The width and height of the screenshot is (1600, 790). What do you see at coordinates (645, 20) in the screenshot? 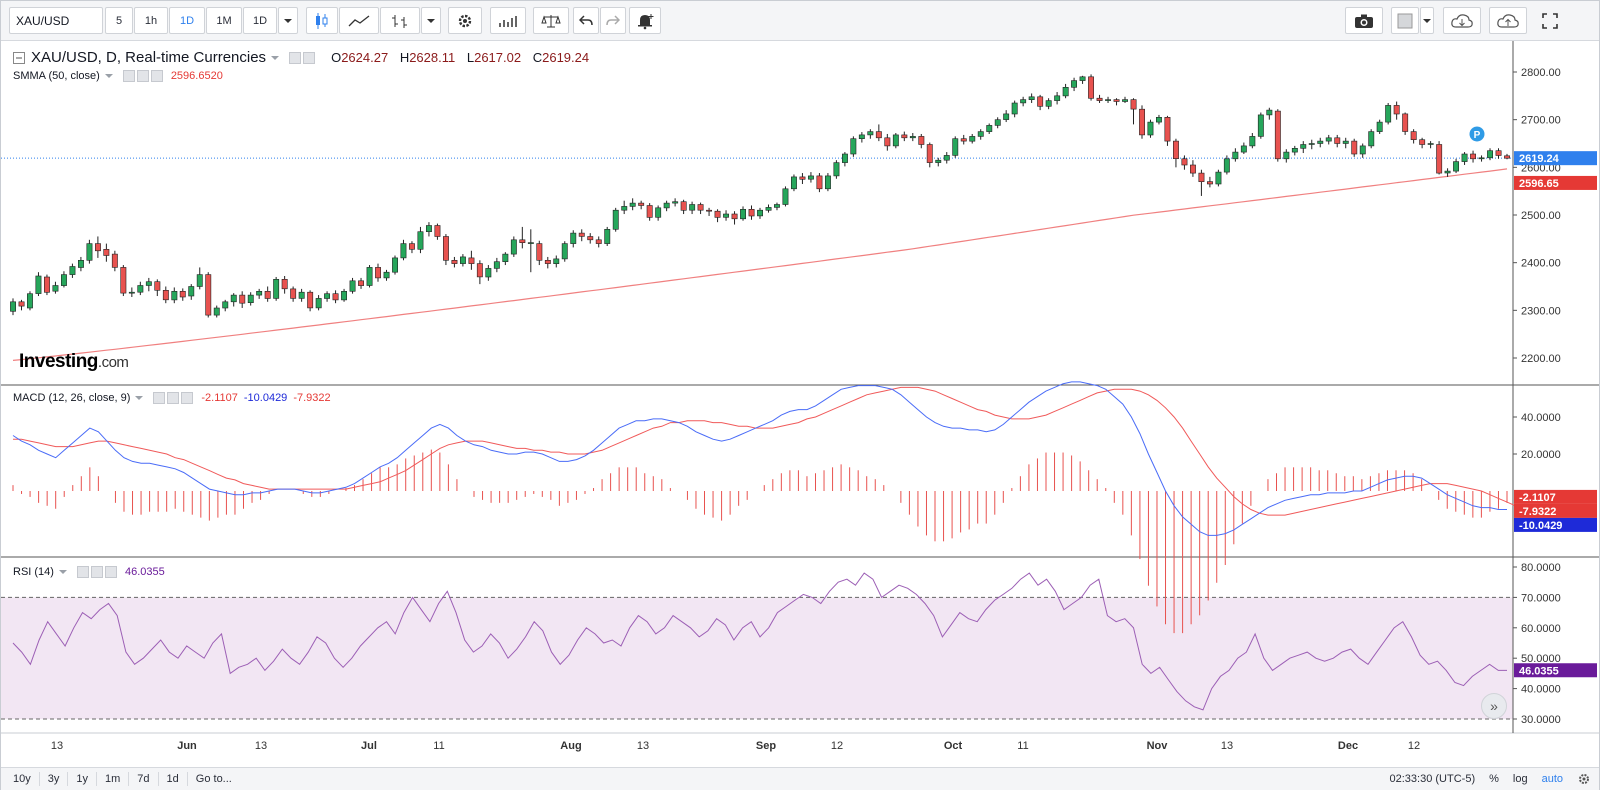
I see `alert-button` at bounding box center [645, 20].